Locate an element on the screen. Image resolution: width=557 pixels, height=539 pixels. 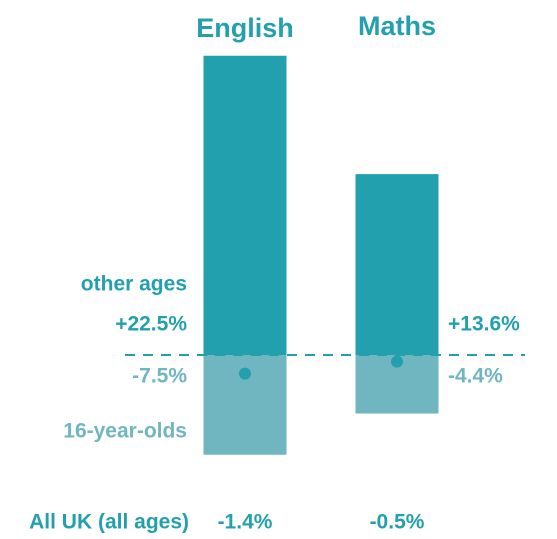
value-label: -4.4% is located at coordinates (475, 376).